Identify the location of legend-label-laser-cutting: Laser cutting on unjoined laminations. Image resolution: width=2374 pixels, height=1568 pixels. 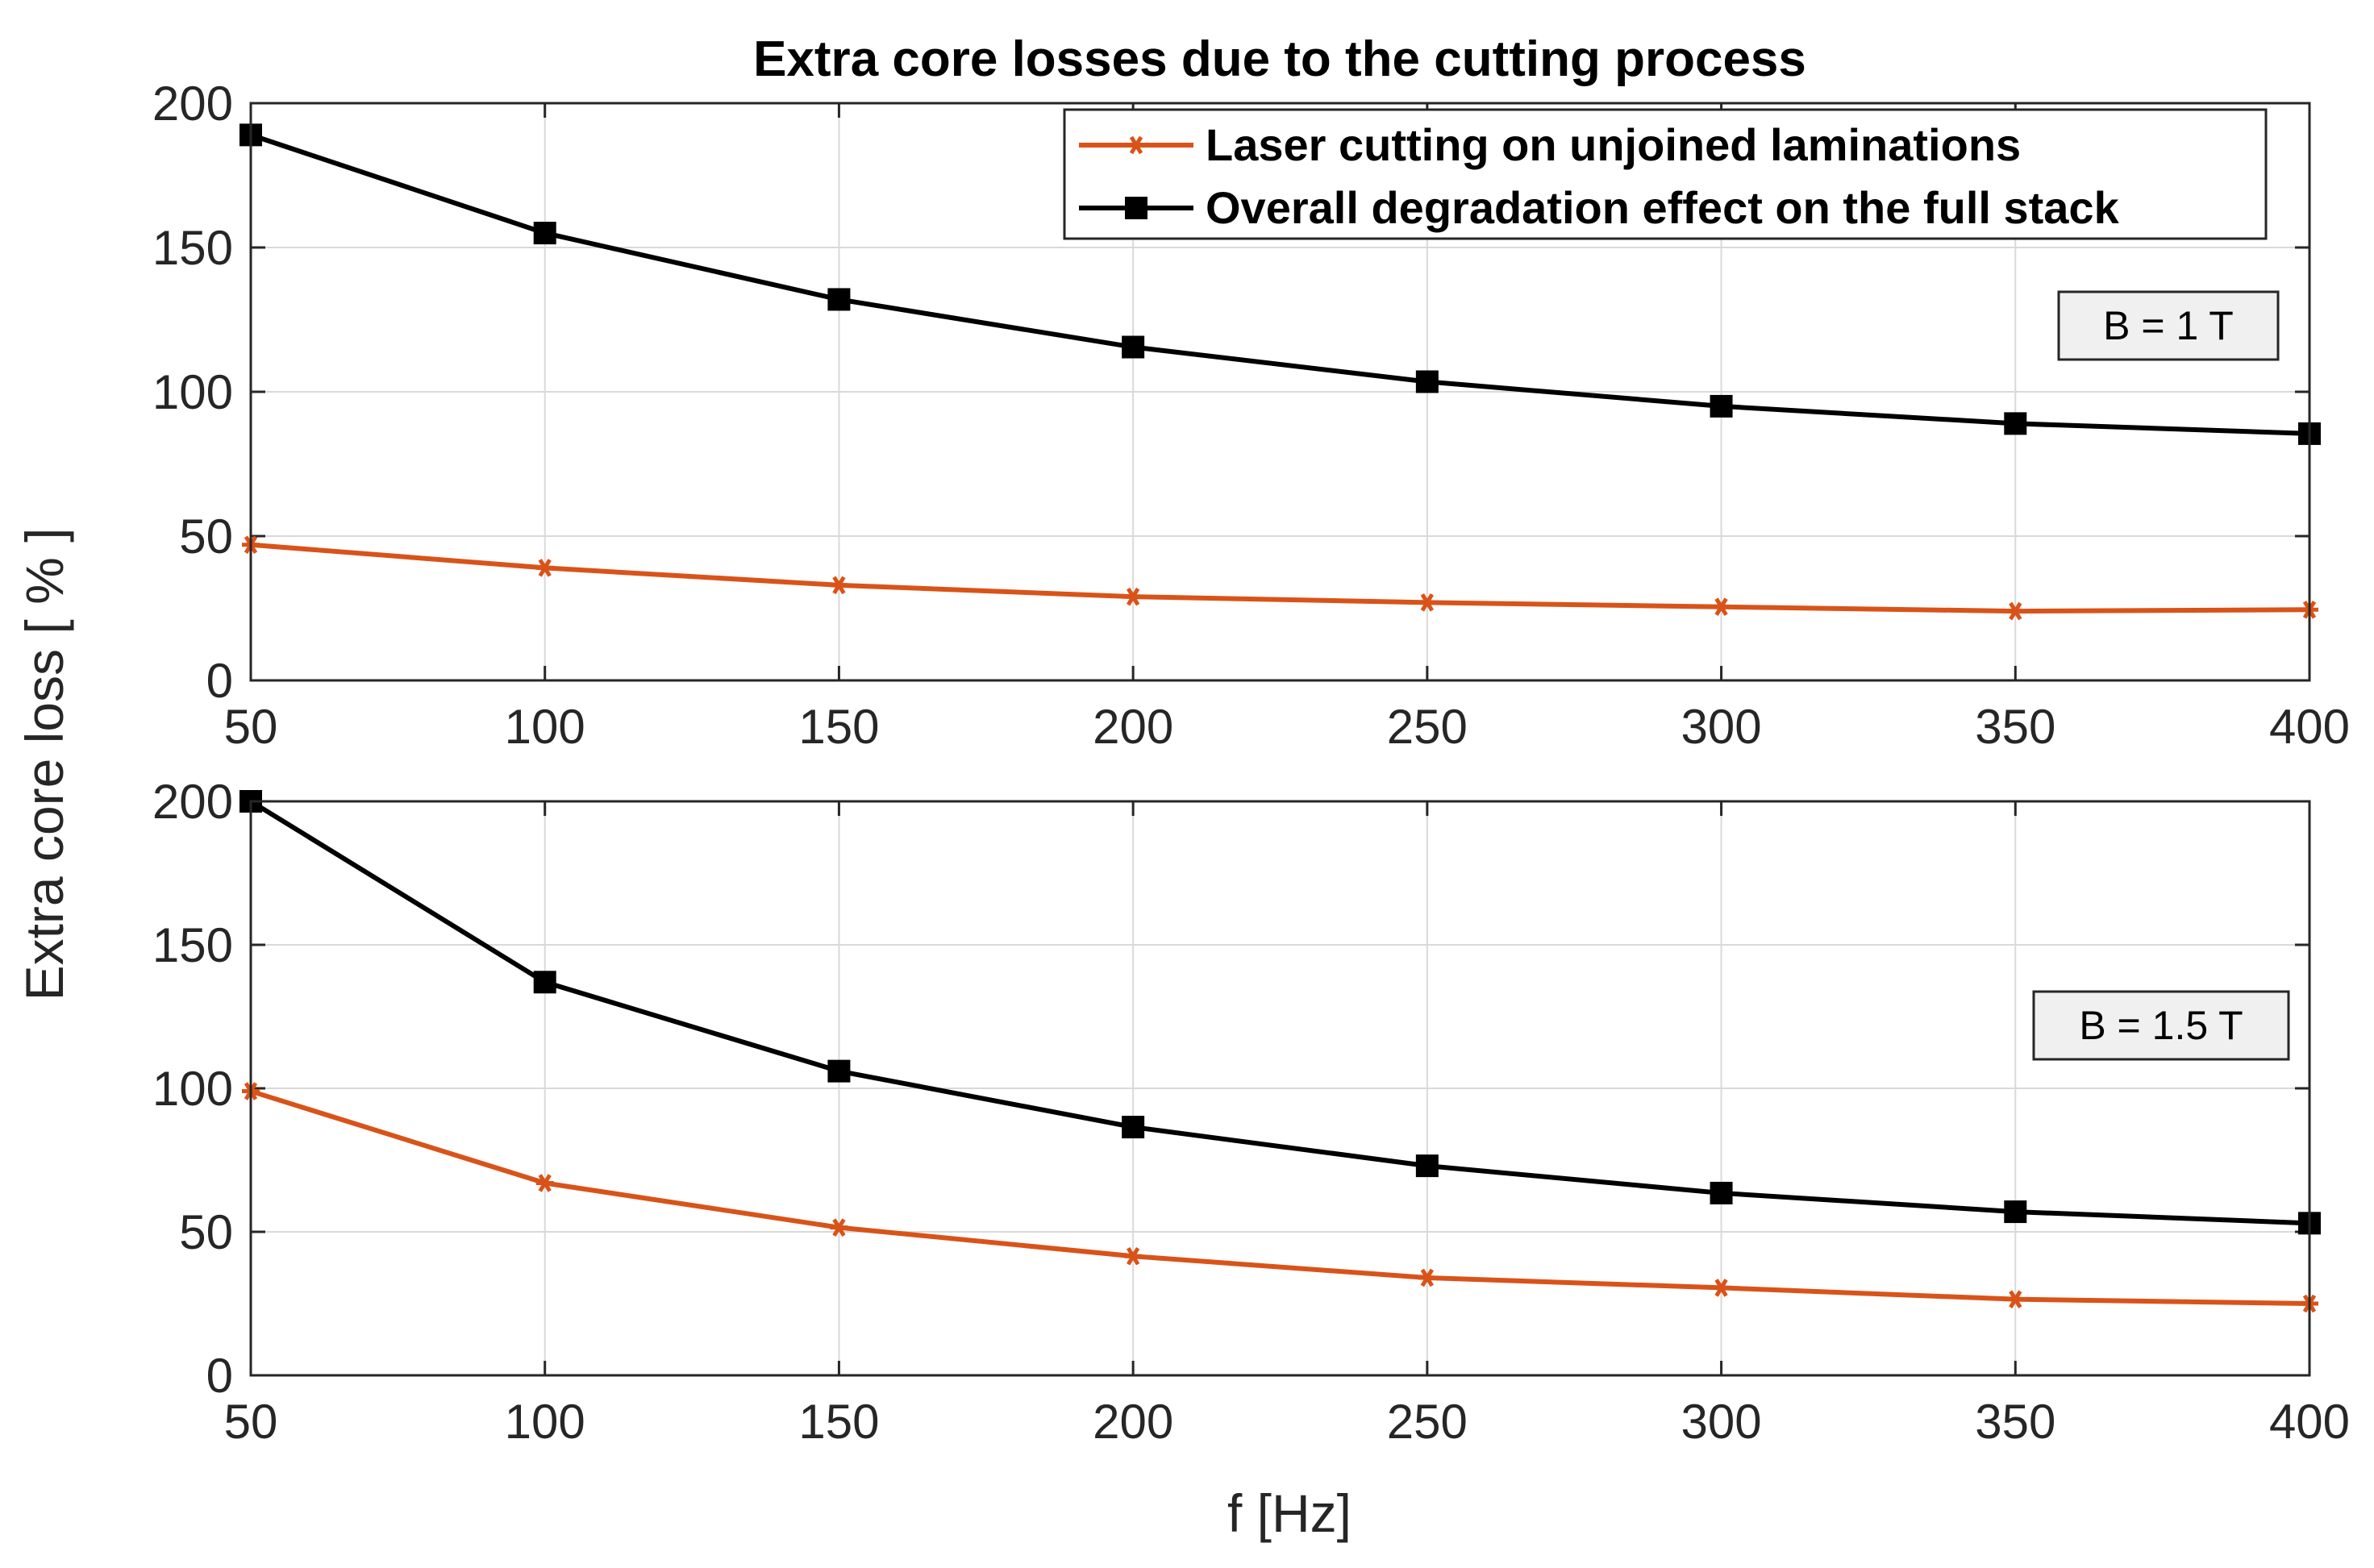
(1613, 144).